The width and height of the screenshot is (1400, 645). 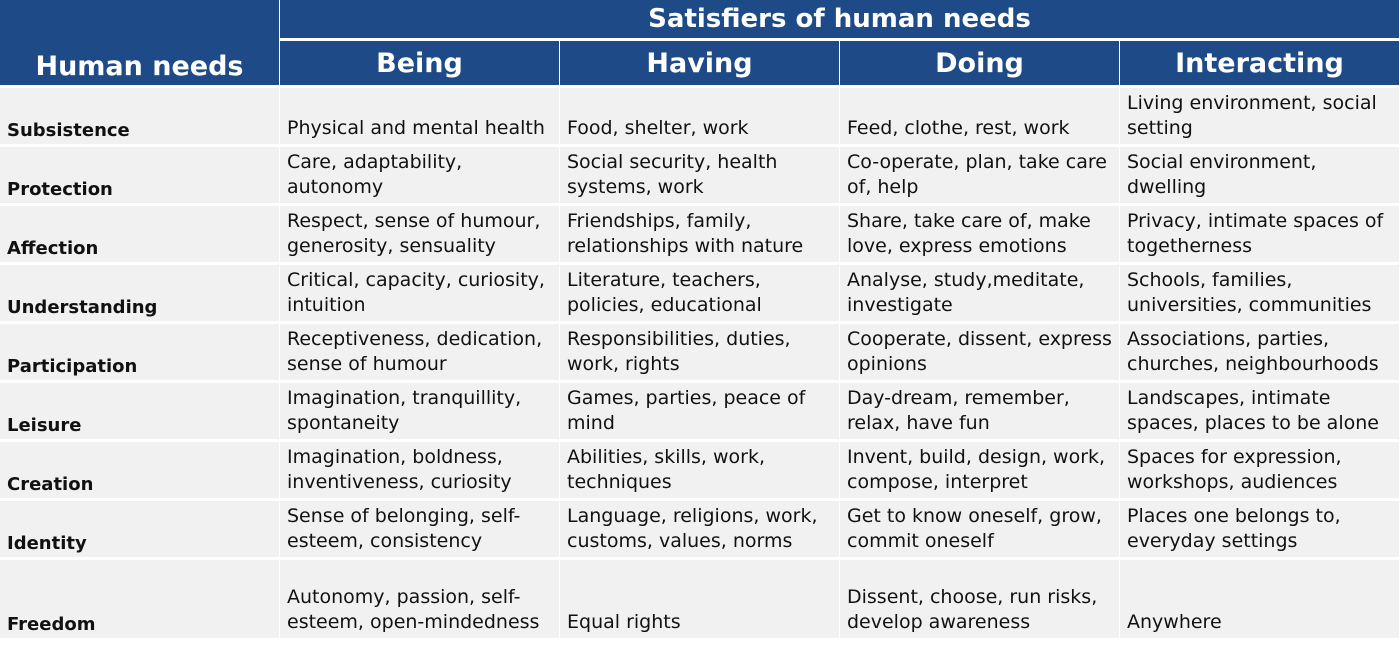 What do you see at coordinates (1259, 232) in the screenshot?
I see `table-cell-interacting: Privacy, intimate spaces of togetherness` at bounding box center [1259, 232].